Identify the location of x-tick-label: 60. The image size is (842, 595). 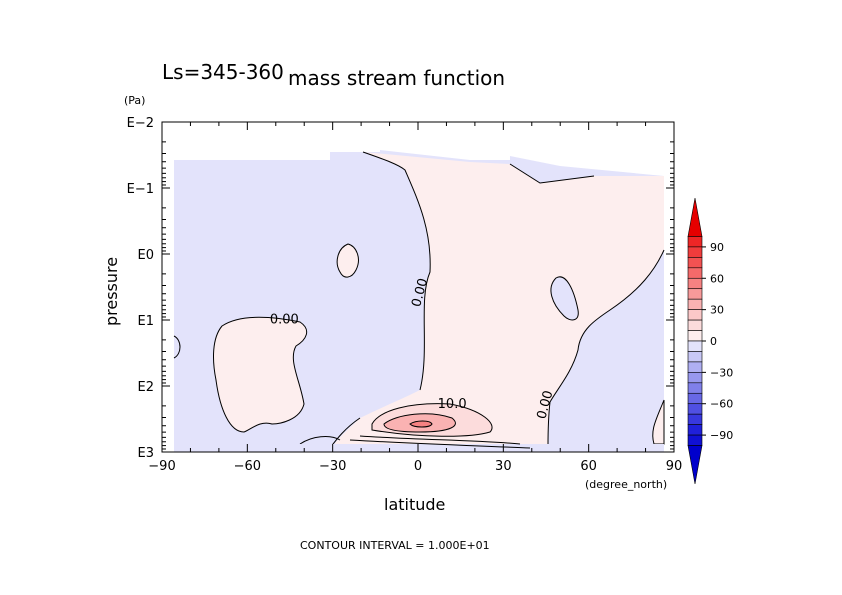
(588, 466).